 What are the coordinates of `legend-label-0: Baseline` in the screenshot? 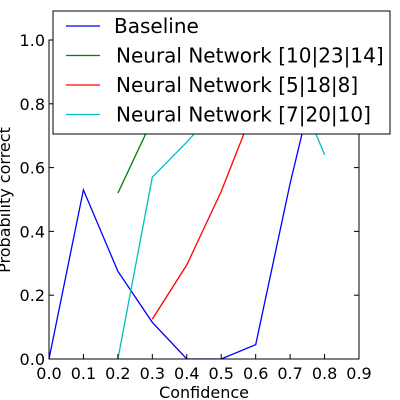 It's located at (156, 26).